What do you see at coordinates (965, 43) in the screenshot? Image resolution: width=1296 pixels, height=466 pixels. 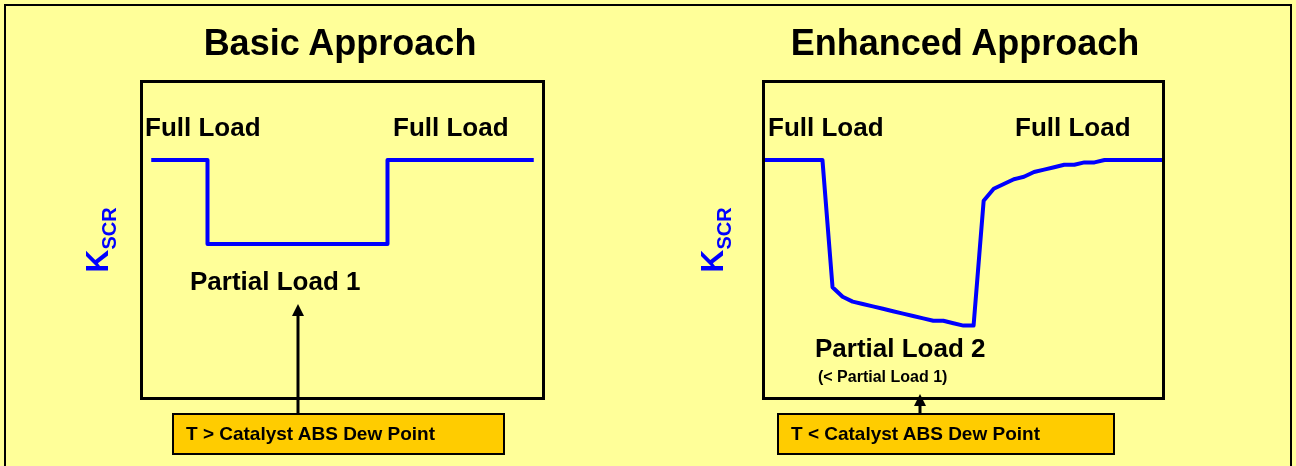 I see `chart-title: Enhanced Approach` at bounding box center [965, 43].